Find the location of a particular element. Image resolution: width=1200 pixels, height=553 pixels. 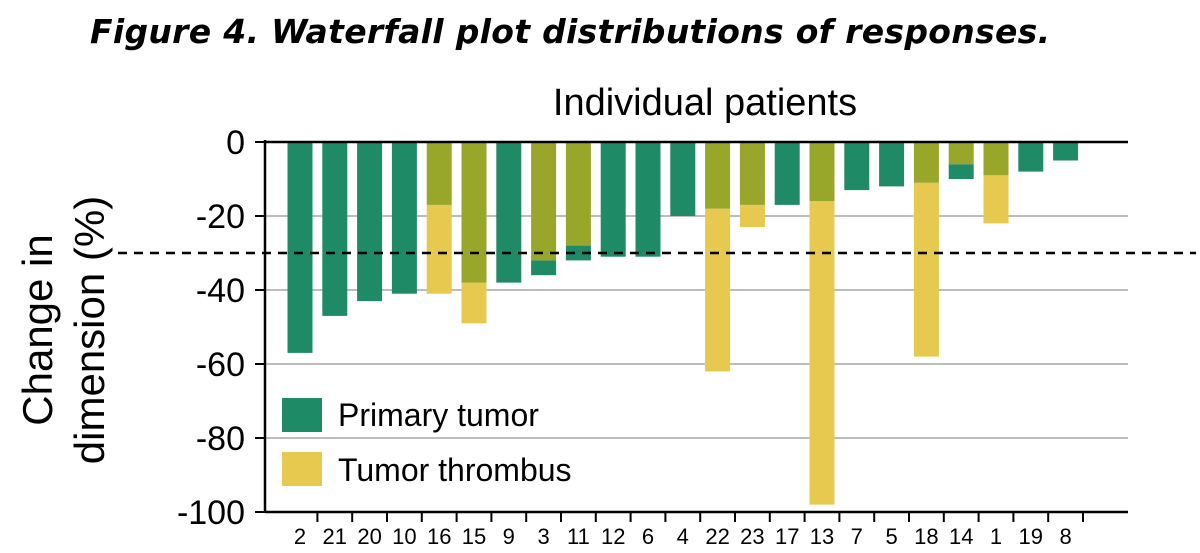

x-tick-label: 4 is located at coordinates (683, 536).